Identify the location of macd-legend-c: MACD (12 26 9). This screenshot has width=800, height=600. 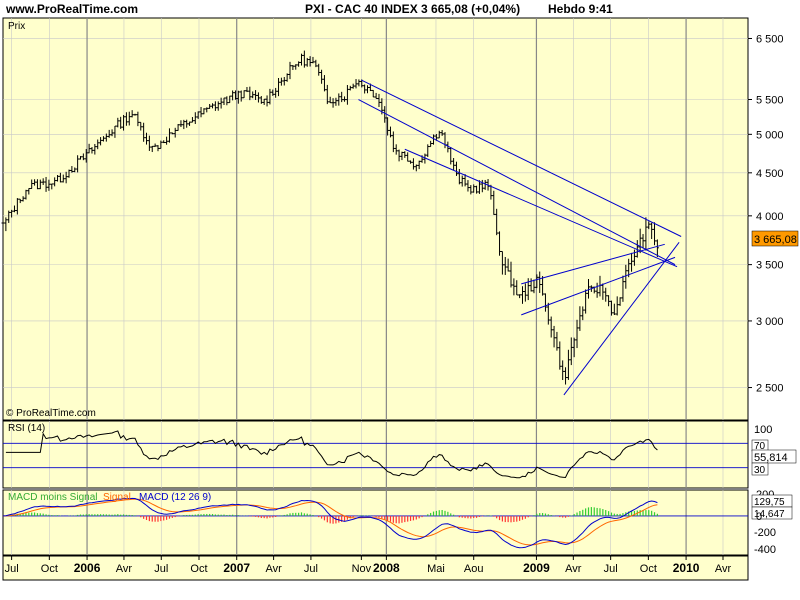
(175, 497).